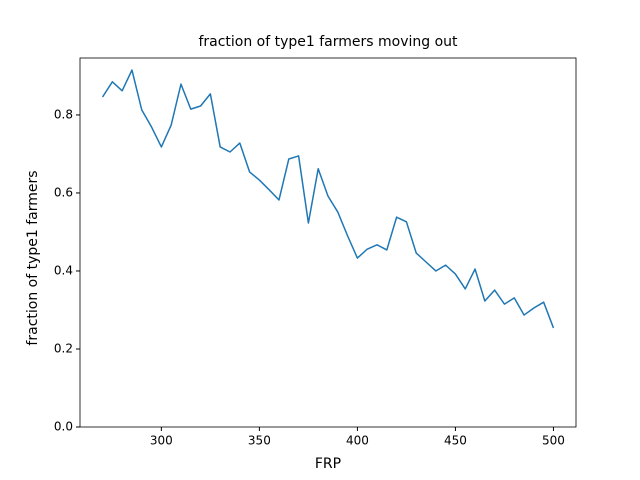 The height and width of the screenshot is (480, 640). I want to click on y-tick-label: 0.6, so click(63, 192).